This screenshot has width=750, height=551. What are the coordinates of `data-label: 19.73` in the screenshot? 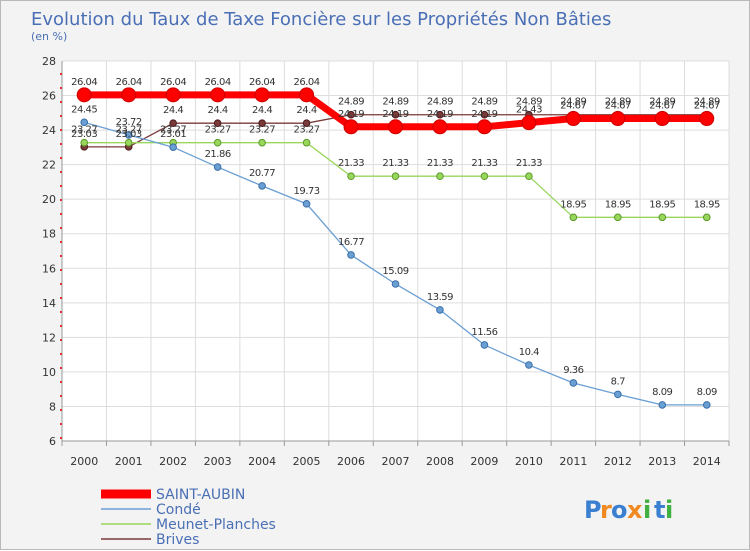 It's located at (306, 191).